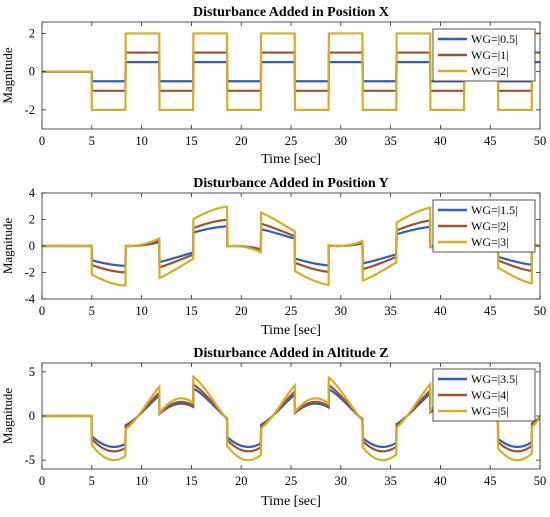  I want to click on legend-label: WG=|3.5|, so click(494, 379).